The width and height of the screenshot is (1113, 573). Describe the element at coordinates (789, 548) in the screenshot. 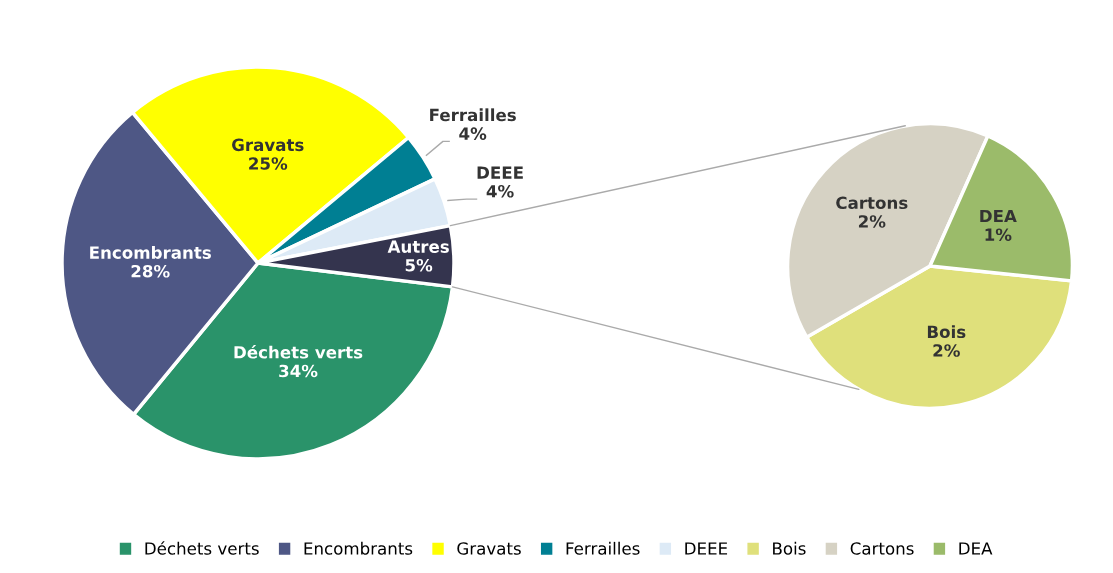

I see `legend-label: Bois` at that location.